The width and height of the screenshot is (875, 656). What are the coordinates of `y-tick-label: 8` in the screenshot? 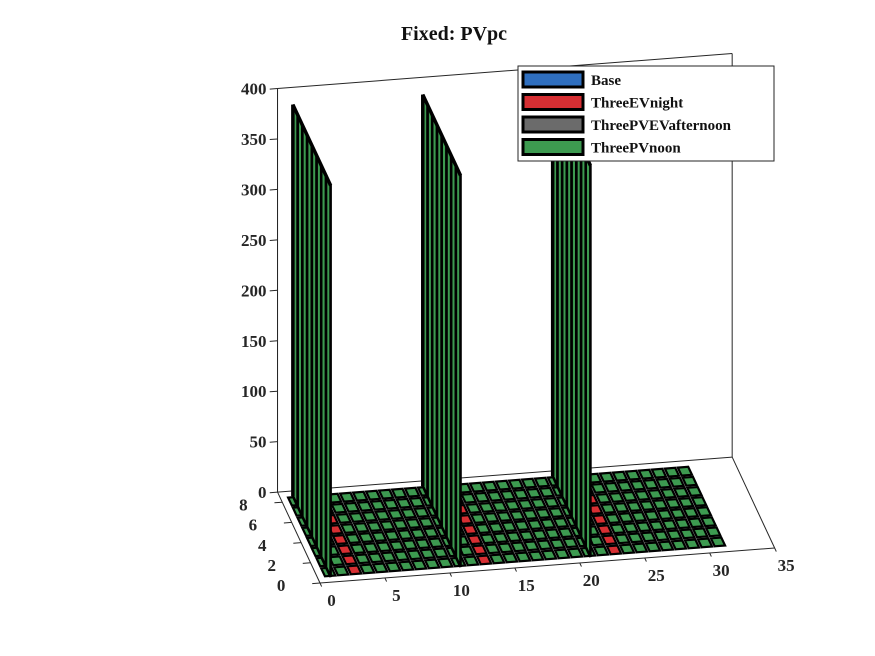 It's located at (243, 504).